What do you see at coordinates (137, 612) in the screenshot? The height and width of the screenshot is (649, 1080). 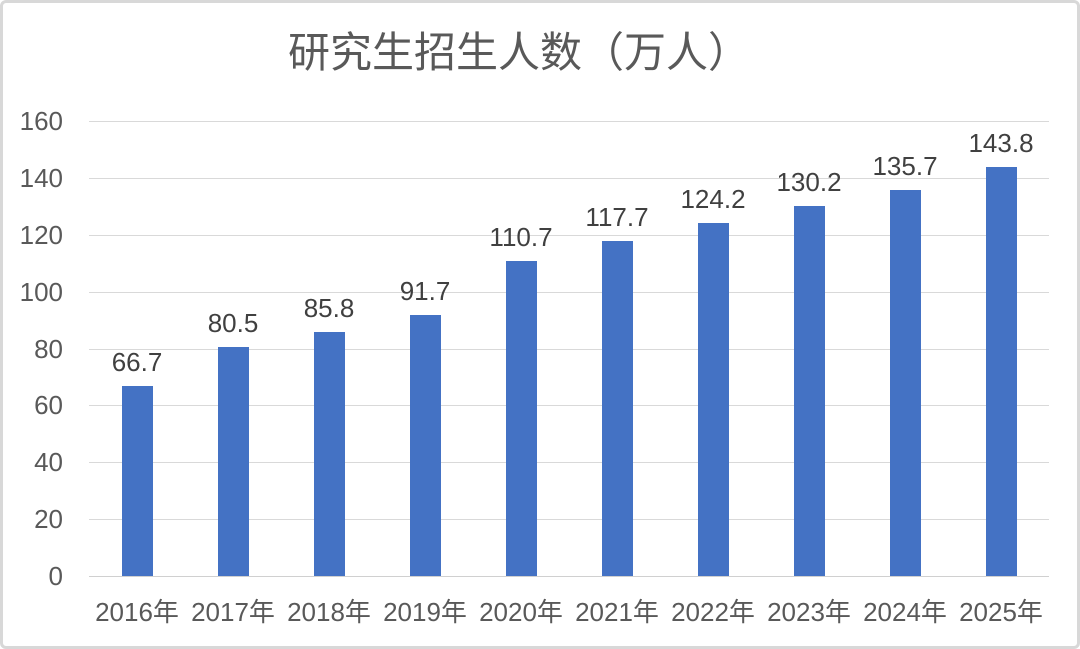 I see `x-axis-tick-label: 2016年` at bounding box center [137, 612].